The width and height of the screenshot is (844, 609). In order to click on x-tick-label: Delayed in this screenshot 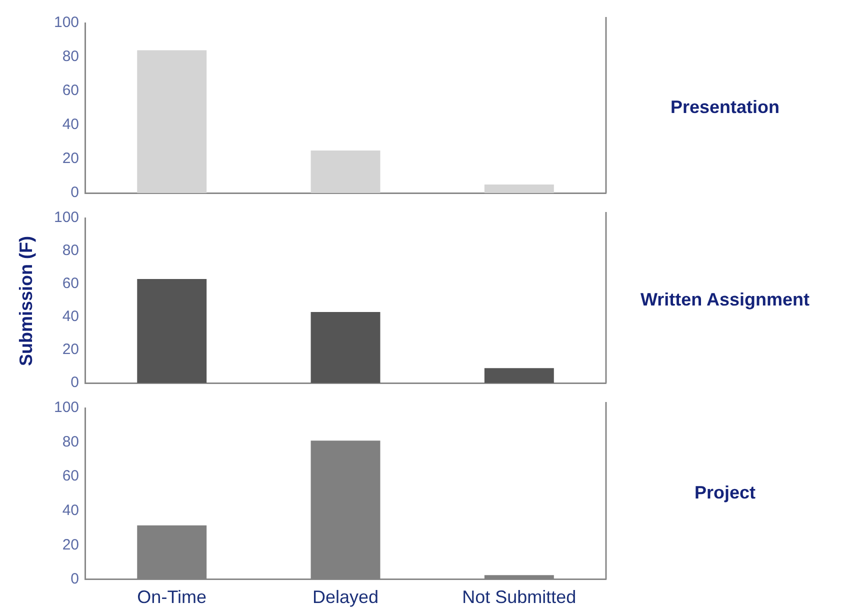, I will do `click(345, 597)`.